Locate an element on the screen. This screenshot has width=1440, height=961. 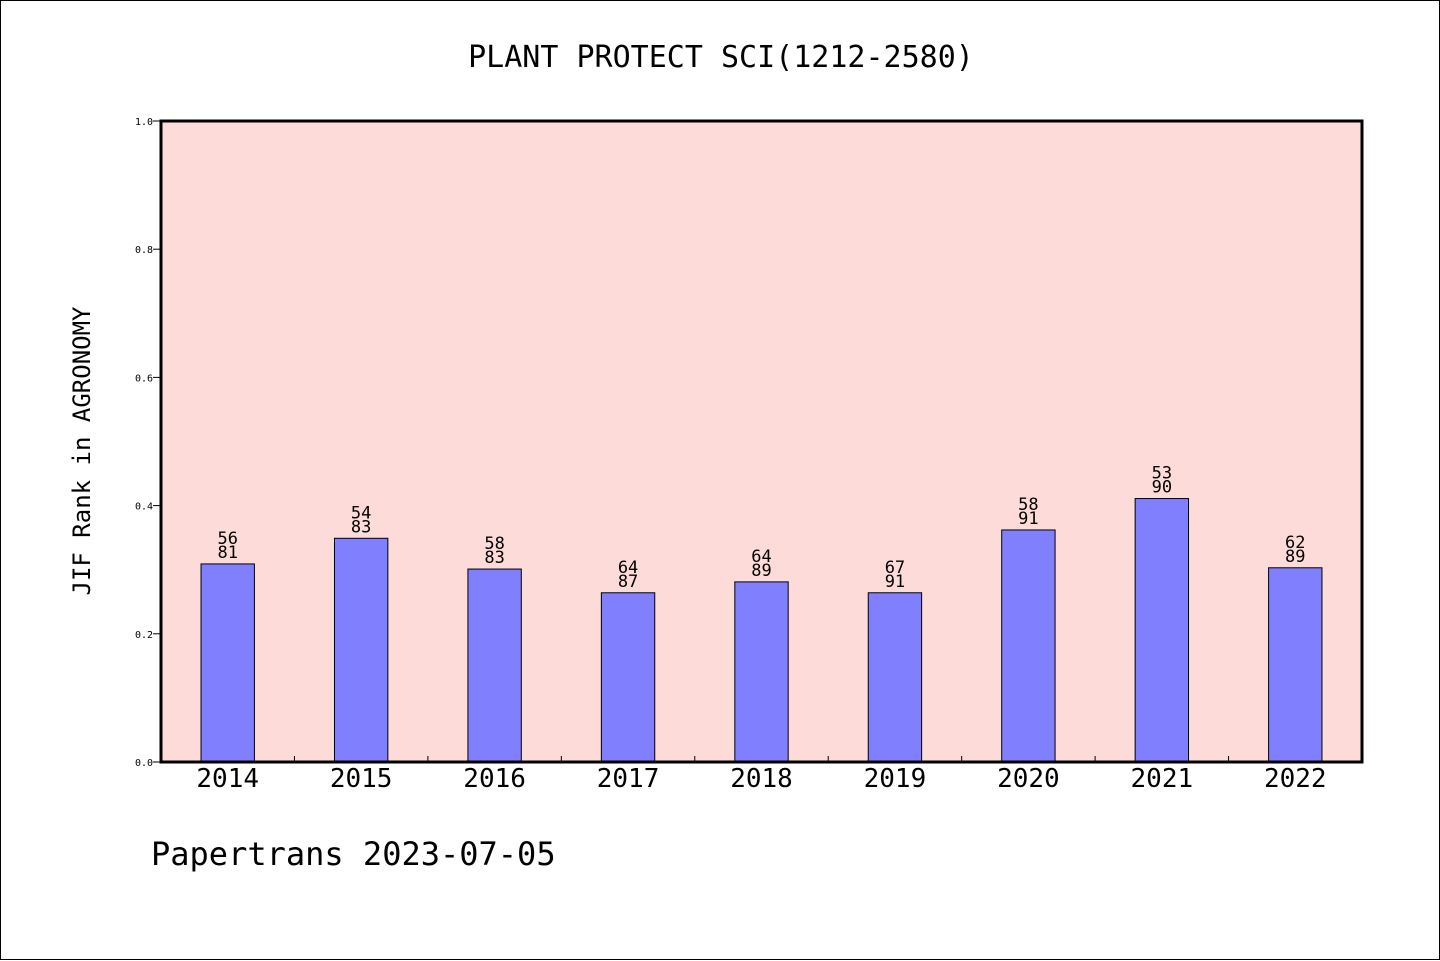
data-label-rank: 54 is located at coordinates (361, 513).